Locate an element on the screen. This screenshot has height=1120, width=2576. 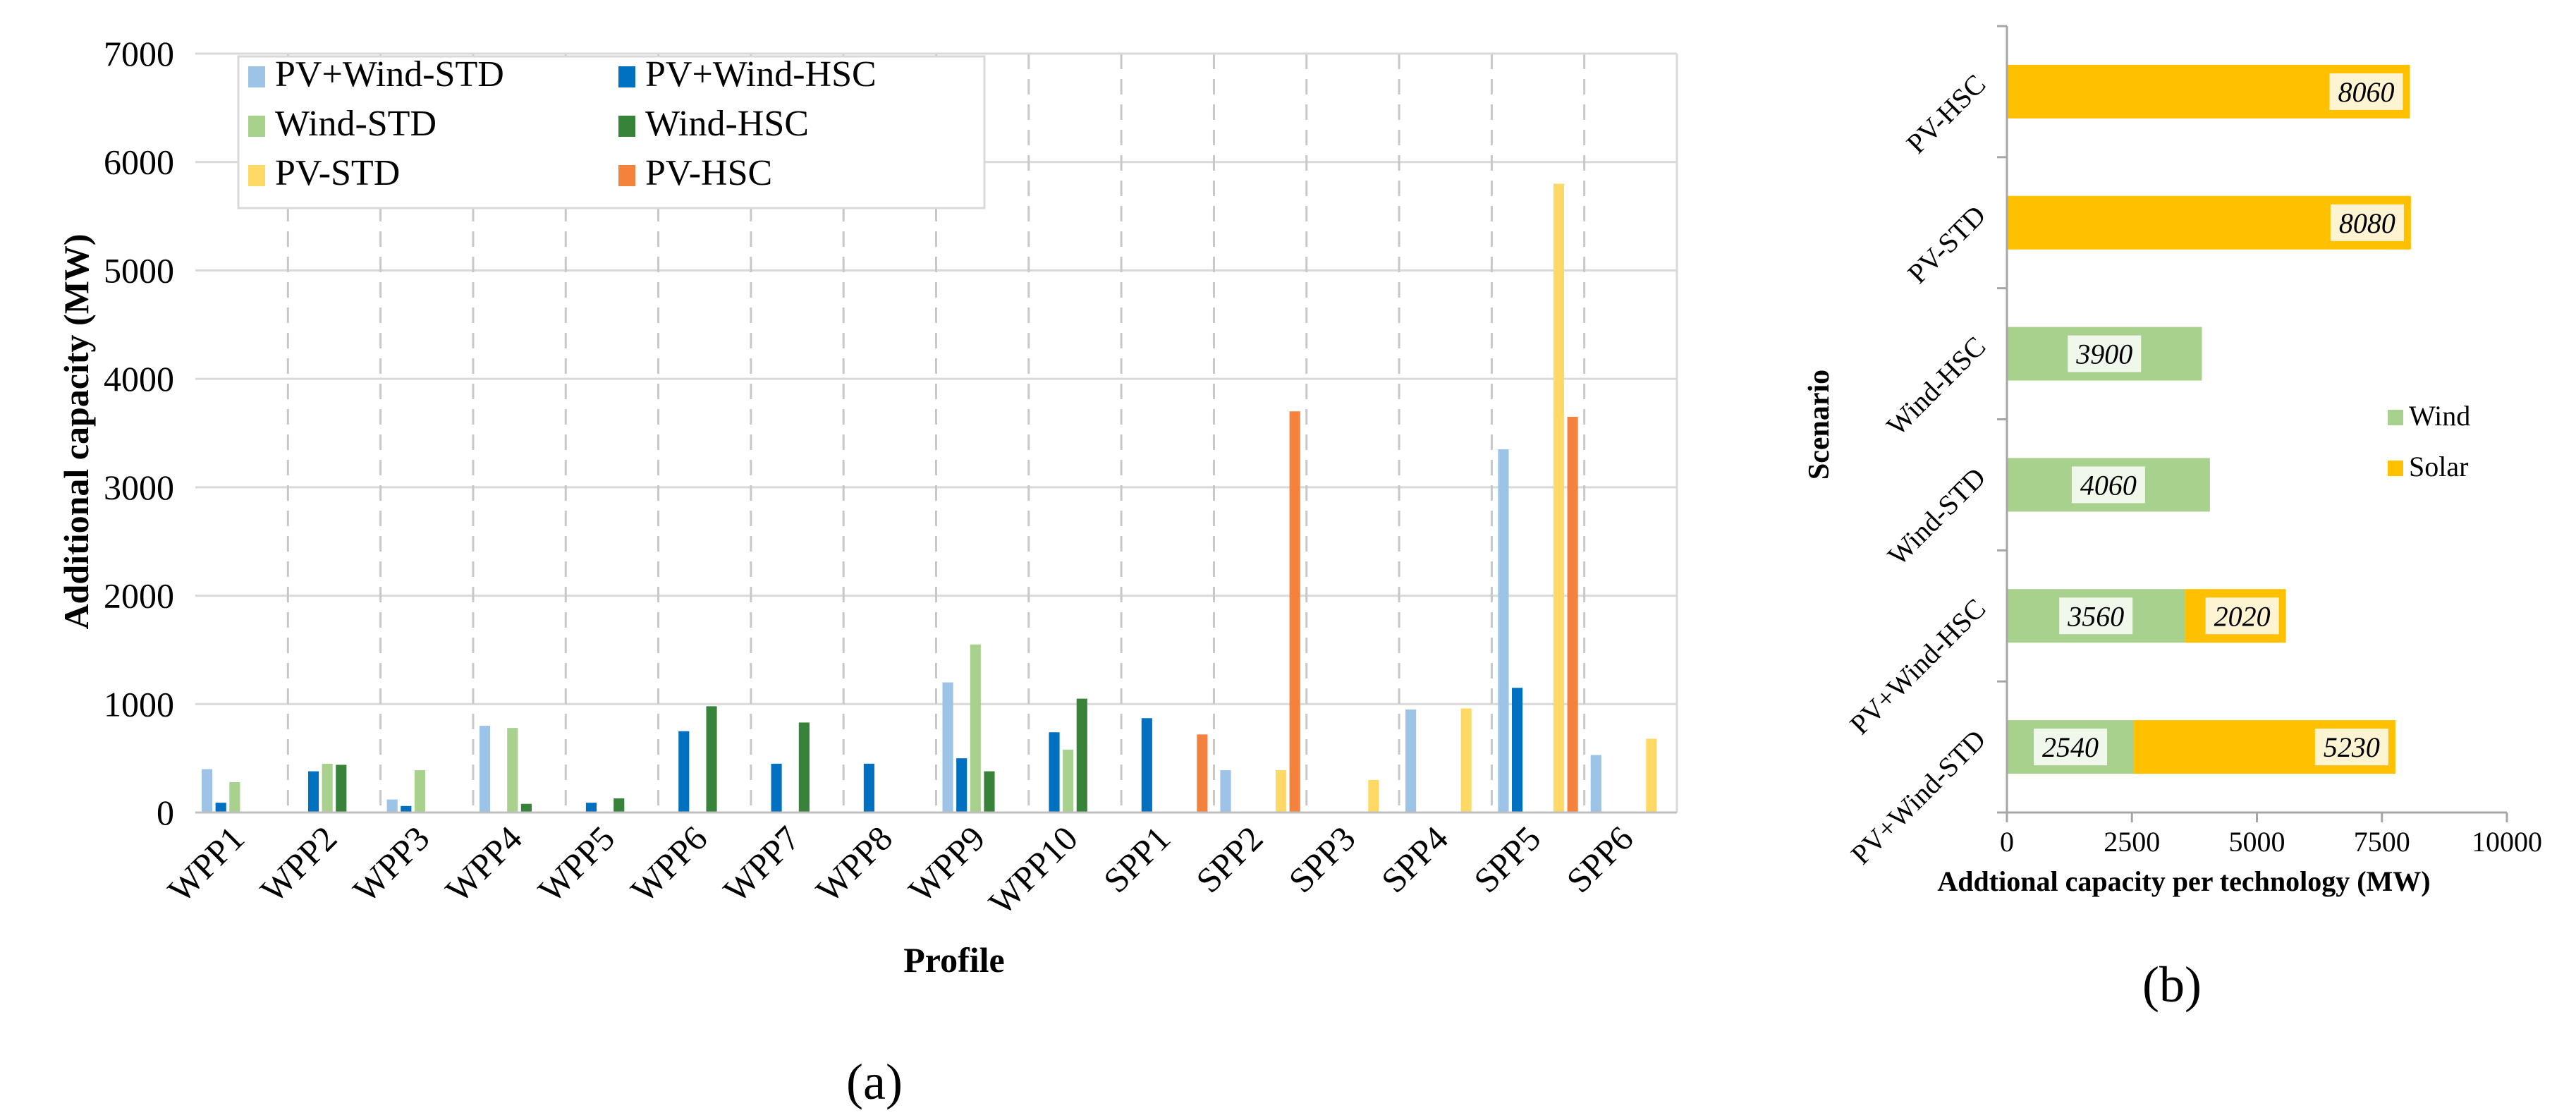
chart-b-x-tick-label: 5000 is located at coordinates (2257, 842).